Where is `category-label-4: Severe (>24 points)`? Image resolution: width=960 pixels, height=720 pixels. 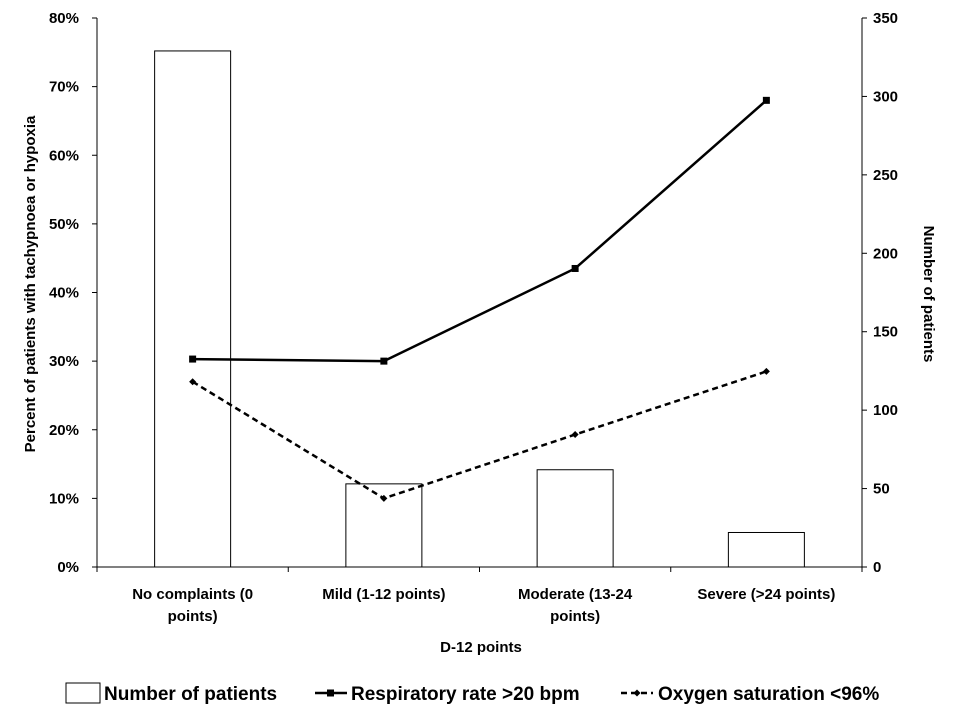
category-label-4: Severe (>24 points) is located at coordinates (766, 594).